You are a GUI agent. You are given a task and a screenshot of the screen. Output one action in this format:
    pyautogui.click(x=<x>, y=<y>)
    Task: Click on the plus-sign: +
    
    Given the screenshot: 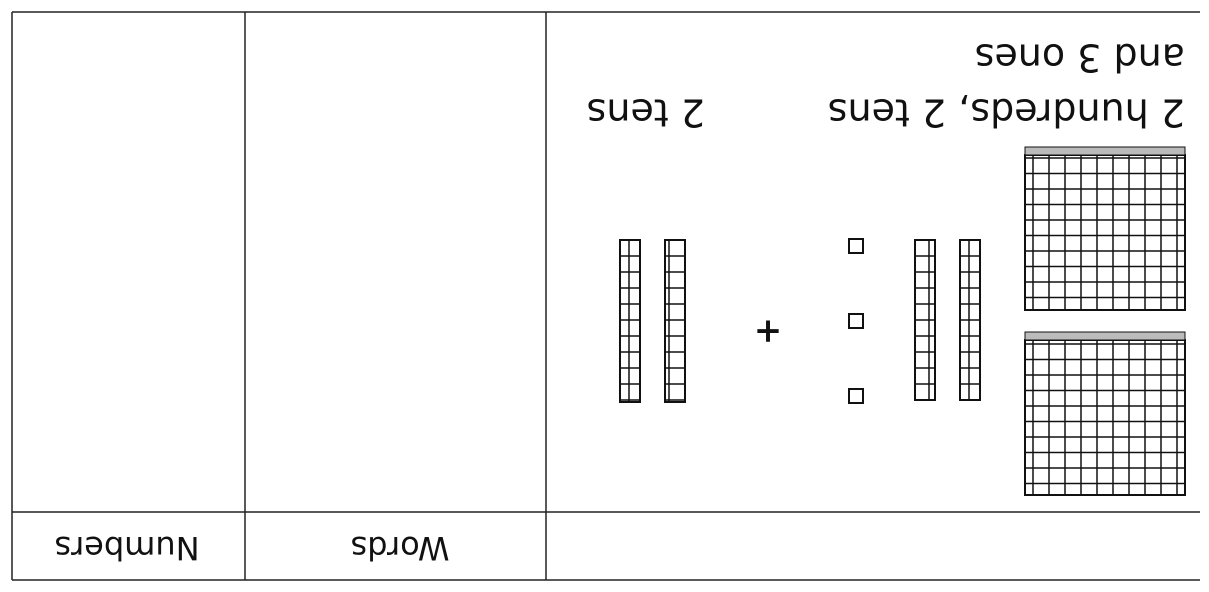 What is the action you would take?
    pyautogui.click(x=768, y=332)
    